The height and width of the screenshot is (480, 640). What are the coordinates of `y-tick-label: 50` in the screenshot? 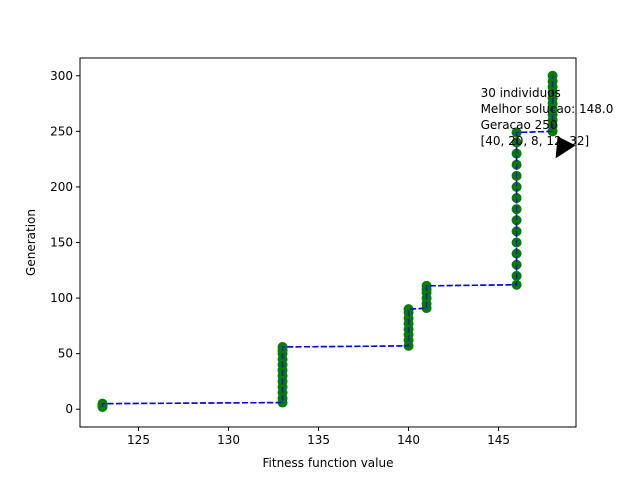 It's located at (65, 354).